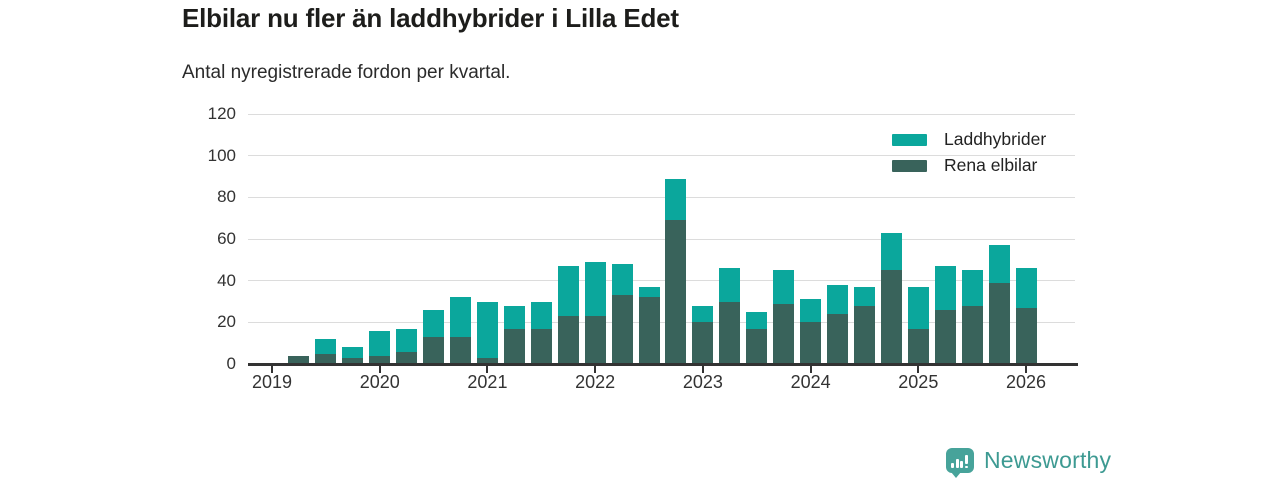 The height and width of the screenshot is (480, 1280). I want to click on bar-chart-badge-icon, so click(960, 463).